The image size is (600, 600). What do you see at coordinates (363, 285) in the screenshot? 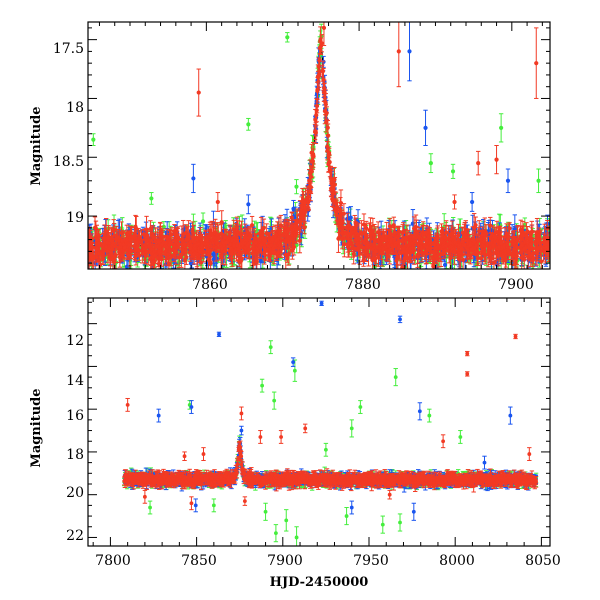
I see `x-tick-label: 7880` at bounding box center [363, 285].